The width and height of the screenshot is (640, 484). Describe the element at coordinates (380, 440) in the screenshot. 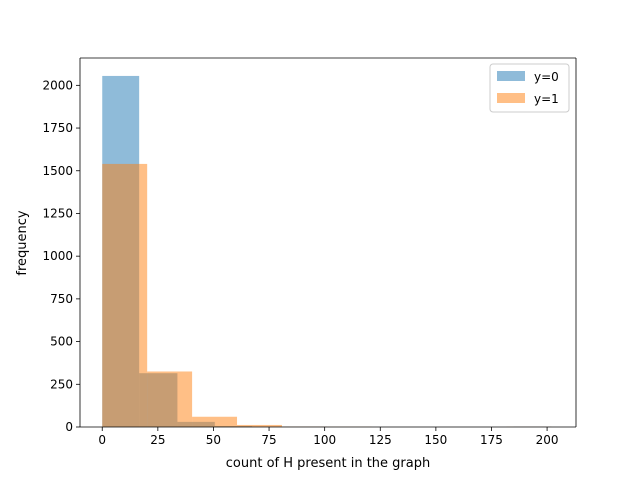

I see `x-tick-label: 125` at that location.